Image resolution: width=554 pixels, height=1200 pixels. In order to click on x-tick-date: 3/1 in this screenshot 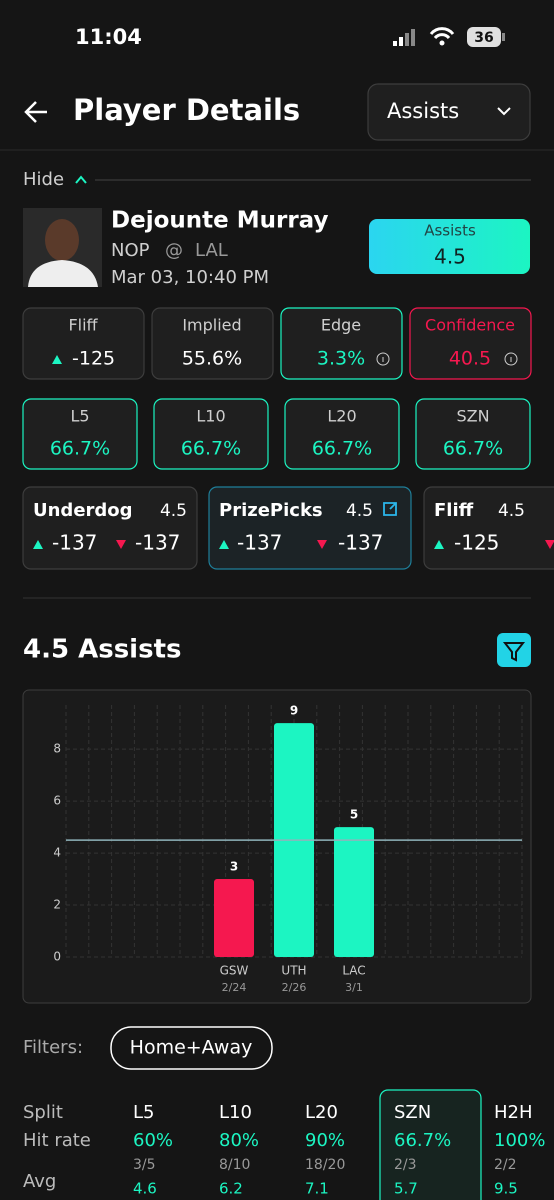, I will do `click(354, 987)`.